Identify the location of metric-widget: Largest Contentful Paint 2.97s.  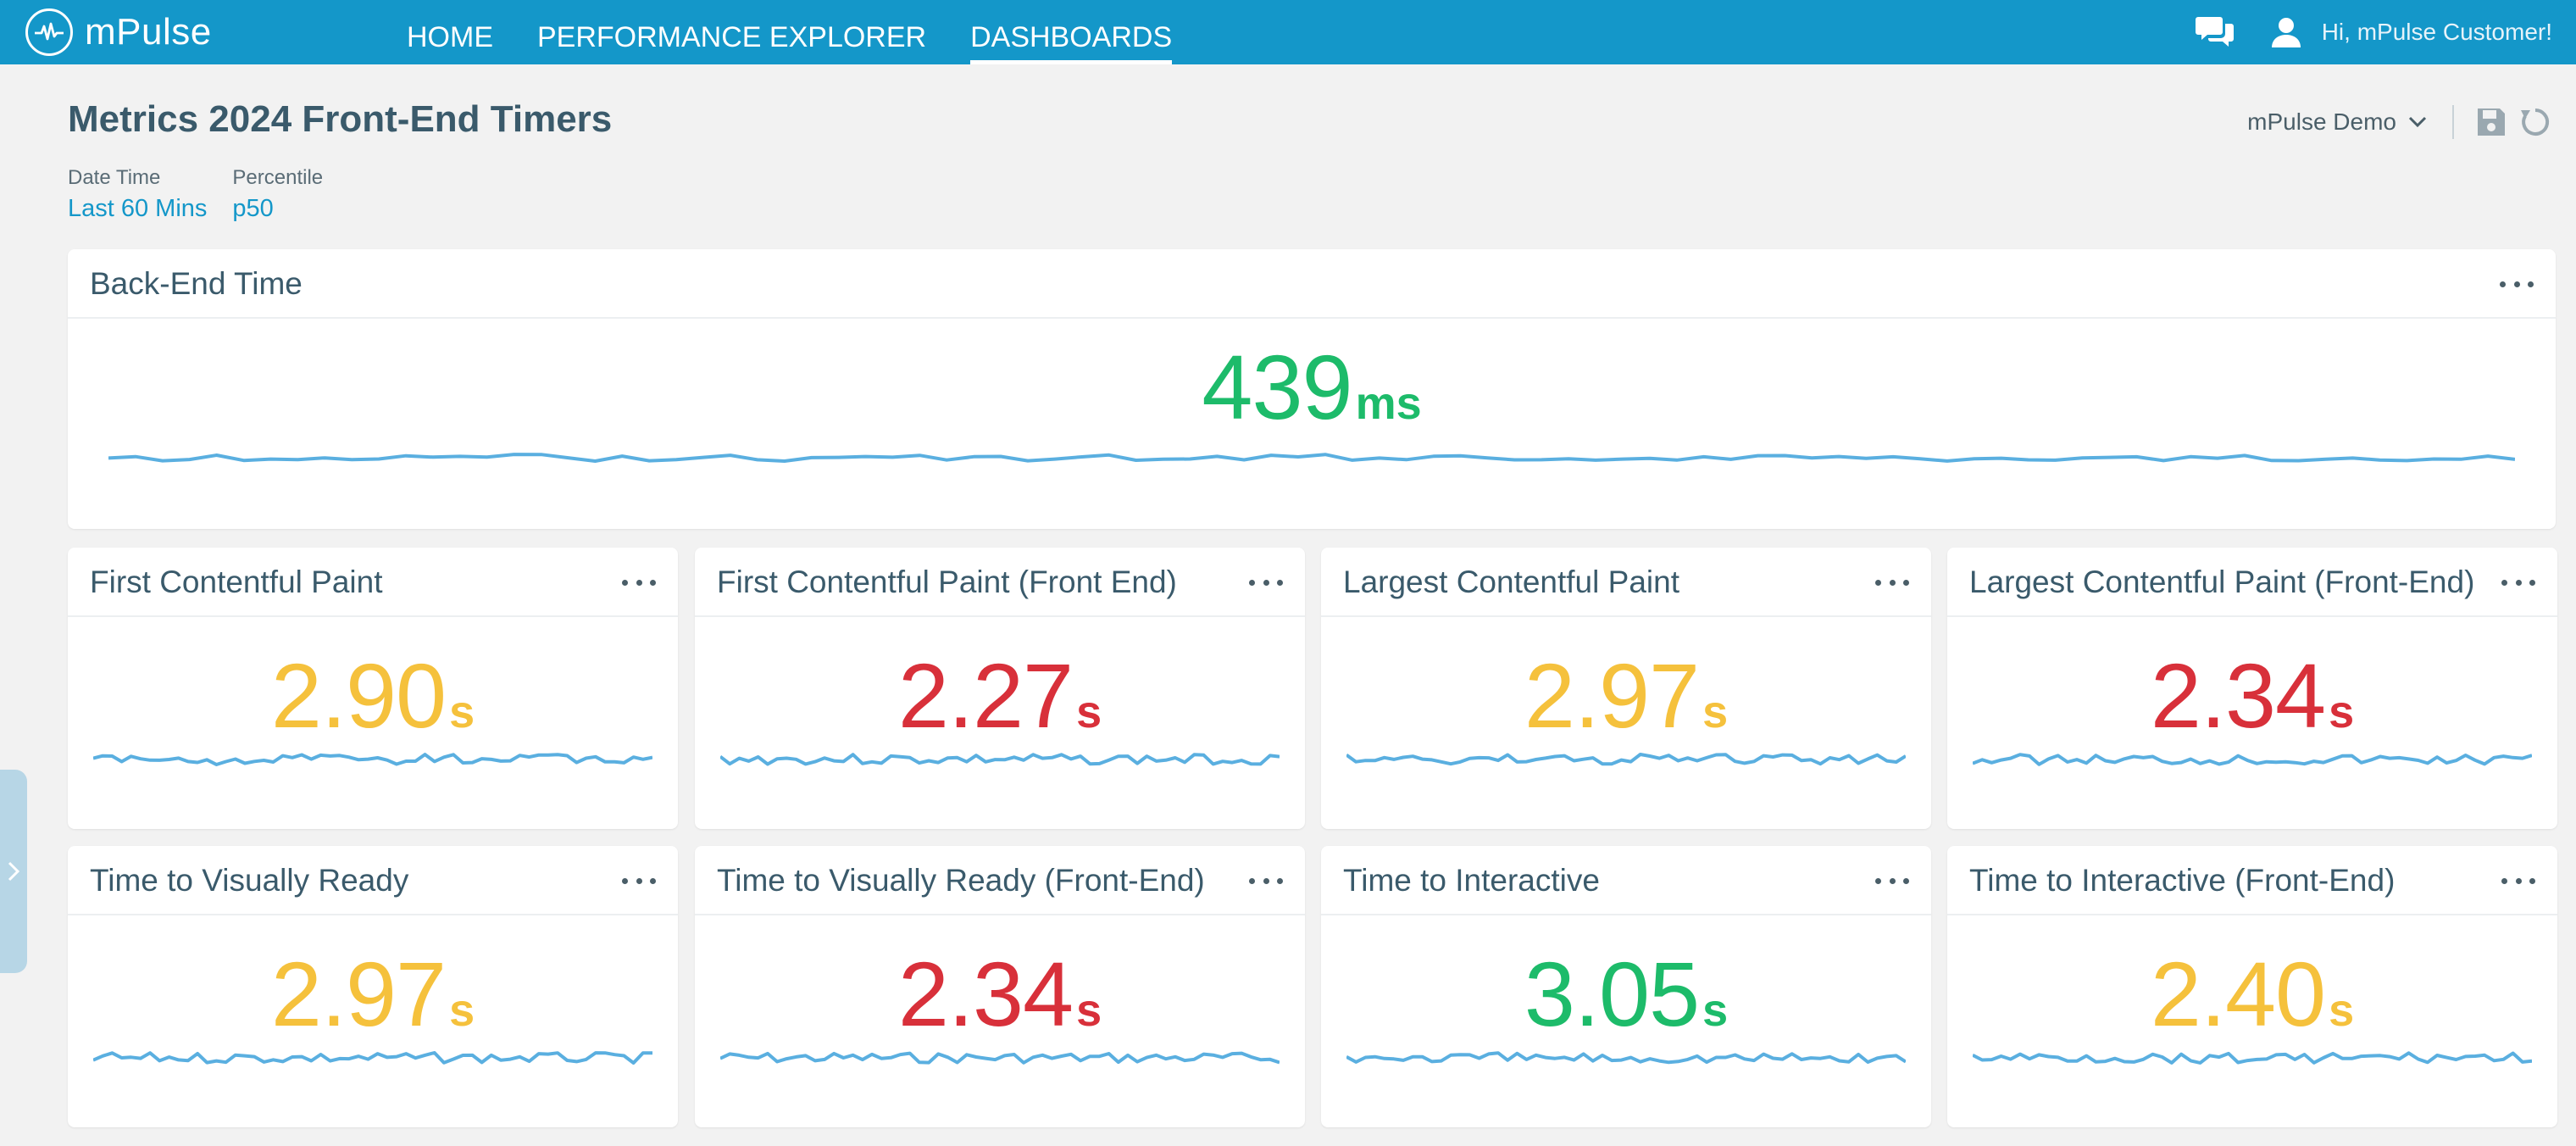
(1626, 689).